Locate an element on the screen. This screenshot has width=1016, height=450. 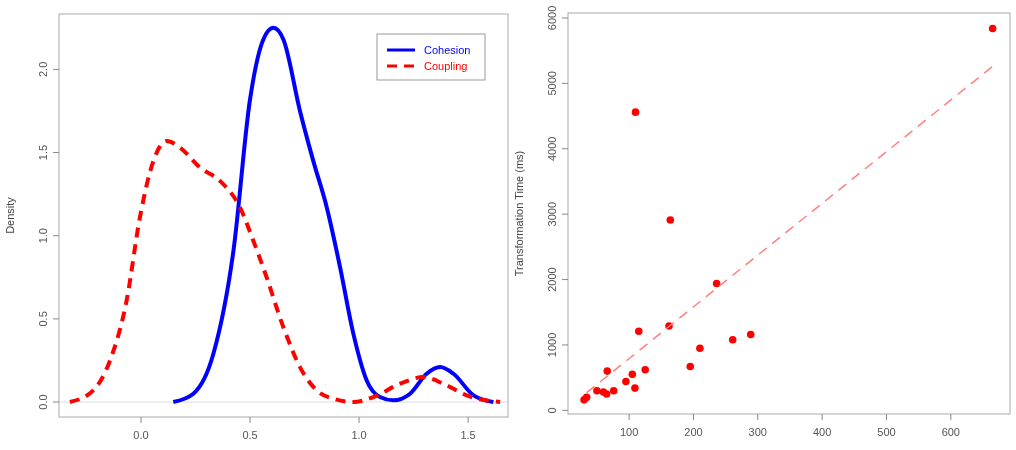
y-axis-title: Density is located at coordinates (10, 215).